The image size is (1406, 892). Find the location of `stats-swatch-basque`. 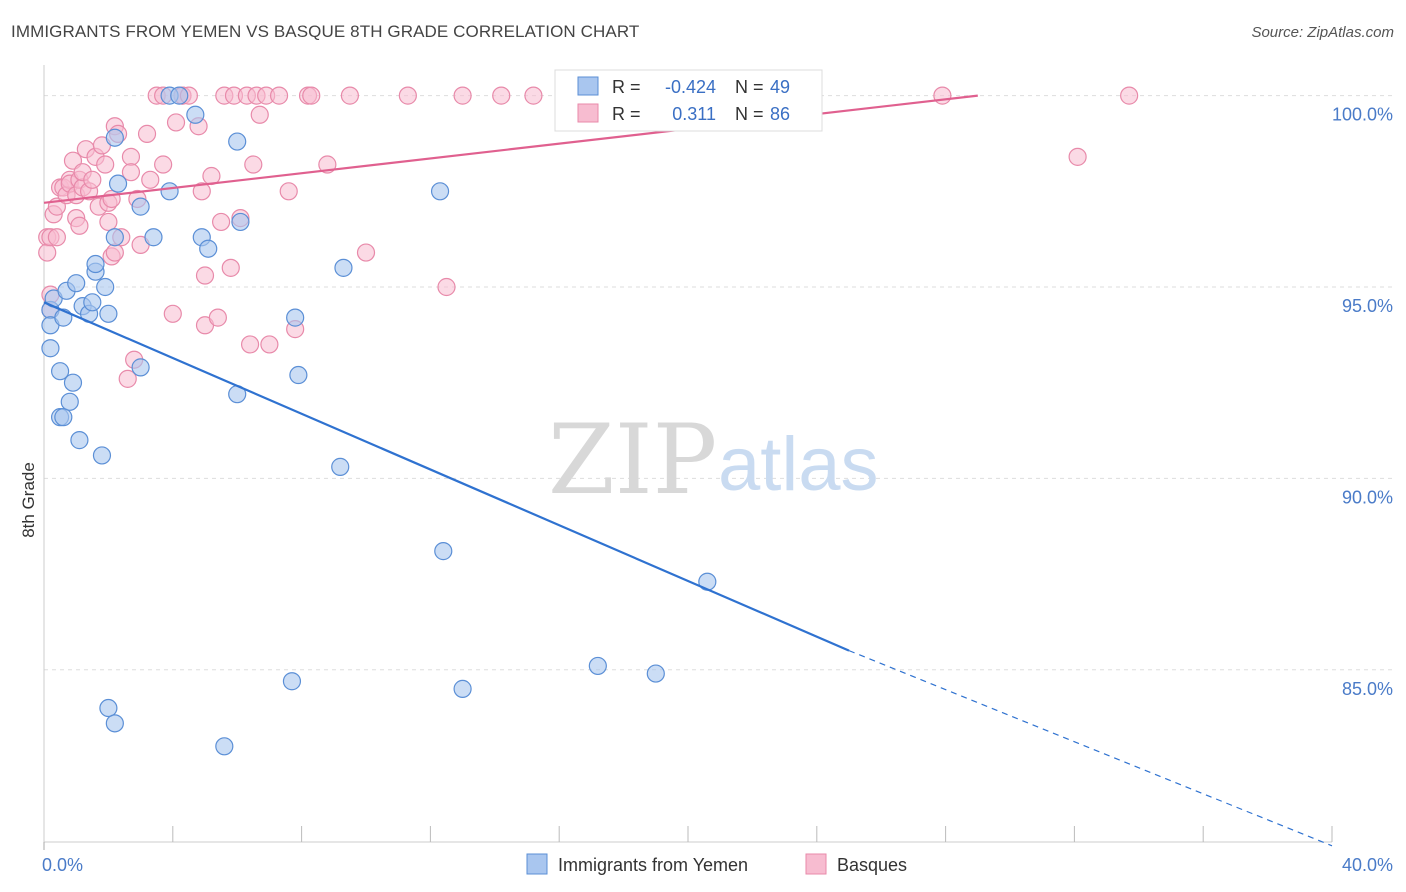

stats-swatch-basque is located at coordinates (588, 113).